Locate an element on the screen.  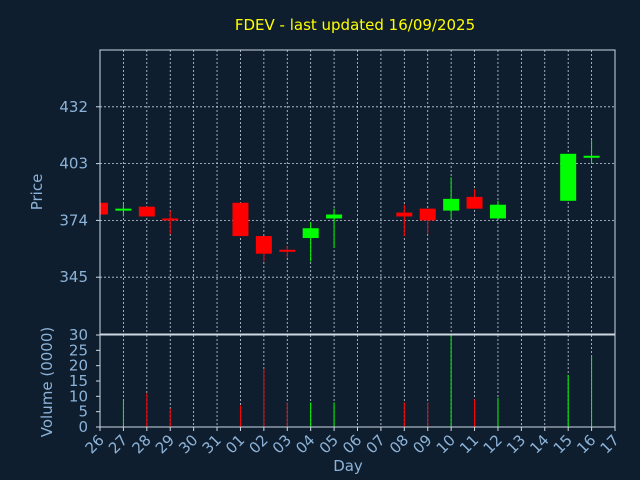
price-axis-label: Price is located at coordinates (37, 192).